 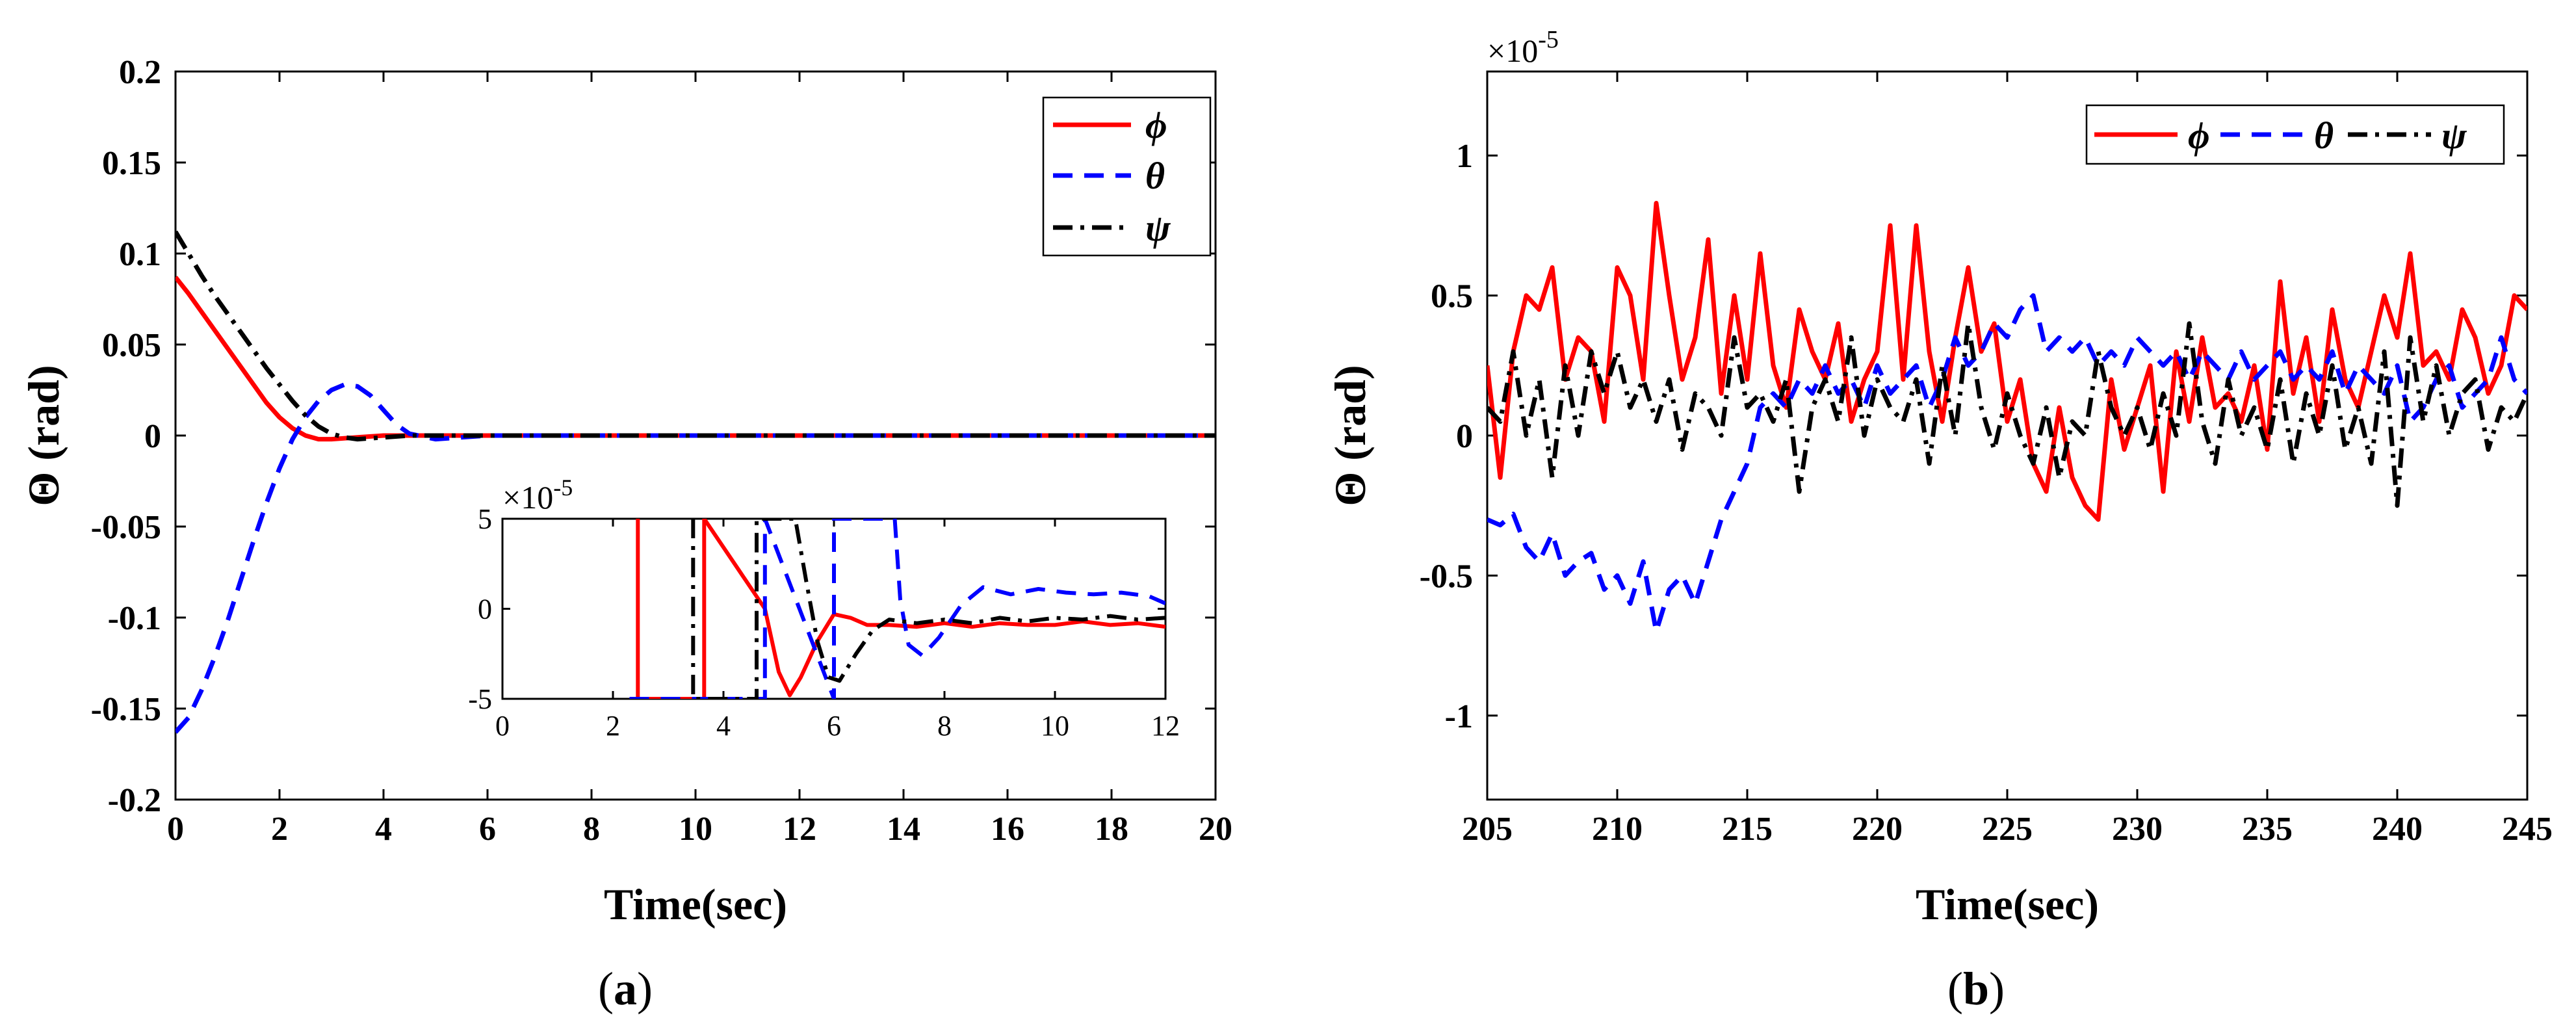 I want to click on xlabel-a: Time(sec), so click(x=695, y=904).